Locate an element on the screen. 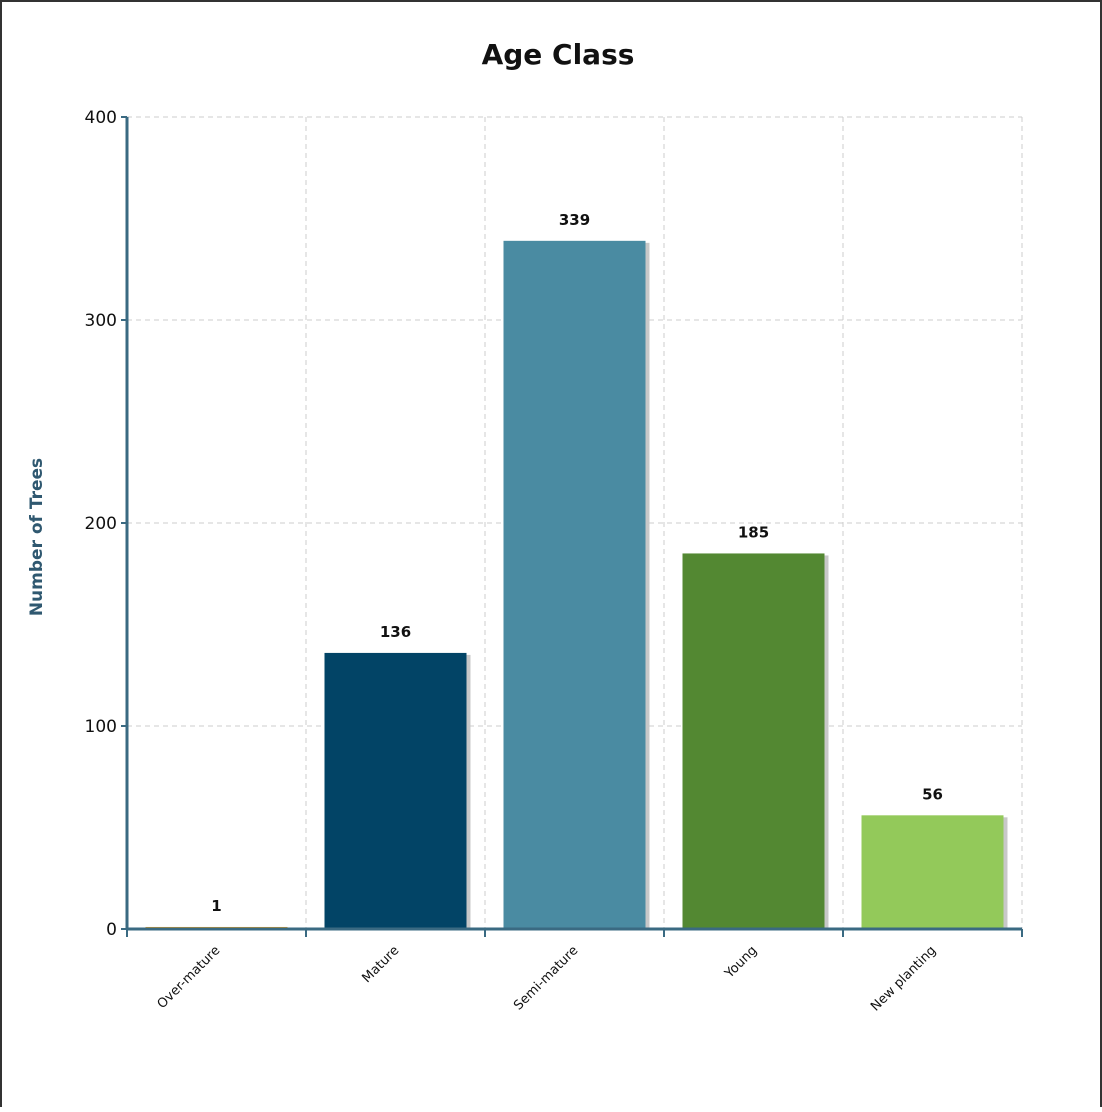 The width and height of the screenshot is (1102, 1112). data-label: 56 is located at coordinates (932, 794).